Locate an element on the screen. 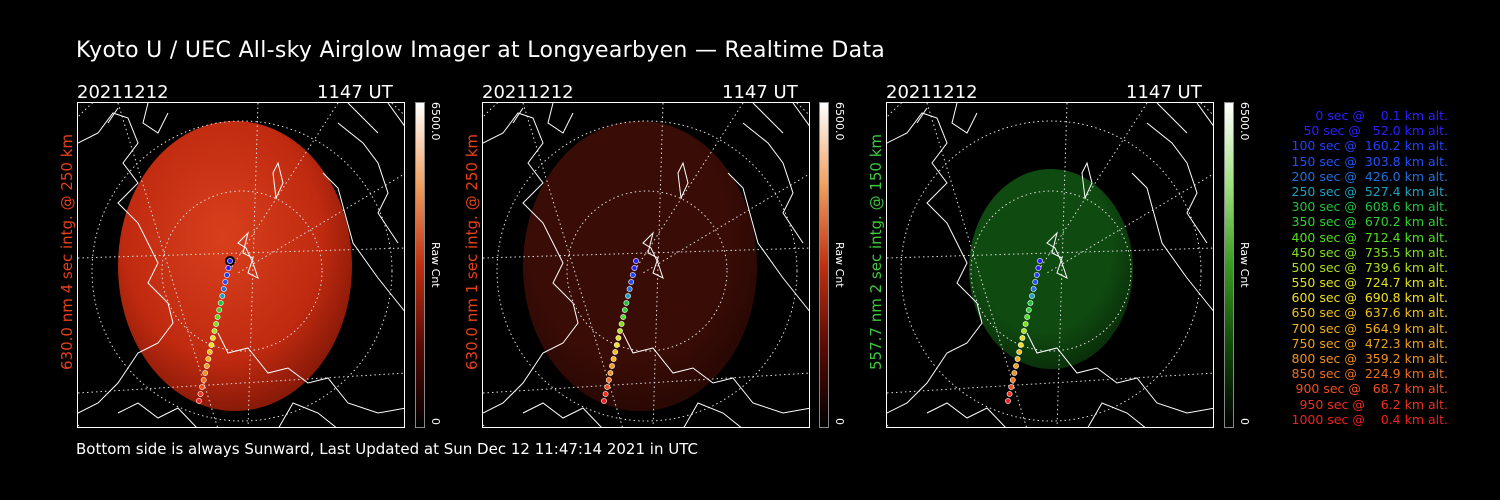 Image resolution: width=1500 pixels, height=500 pixels. legend-row: 550 sec @ 724.7 km alt. is located at coordinates (1368, 283).